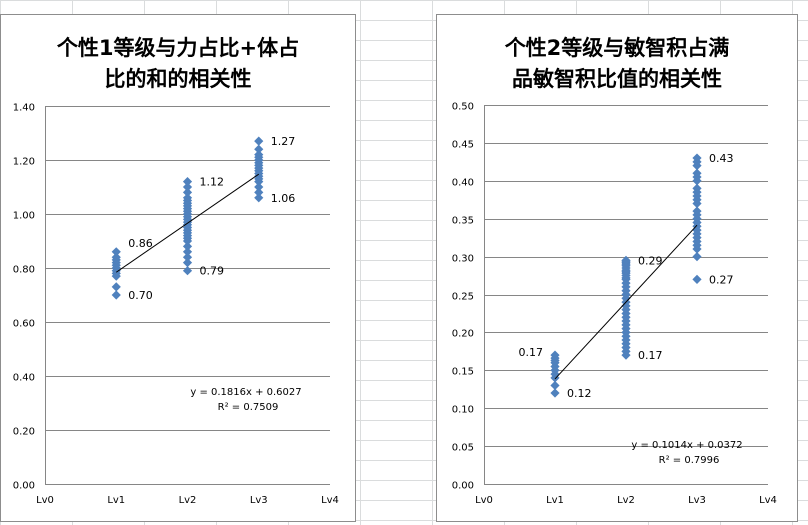 Image resolution: width=808 pixels, height=525 pixels. I want to click on chart-title-line-1: 个性1等级与力占比+体占, so click(178, 48).